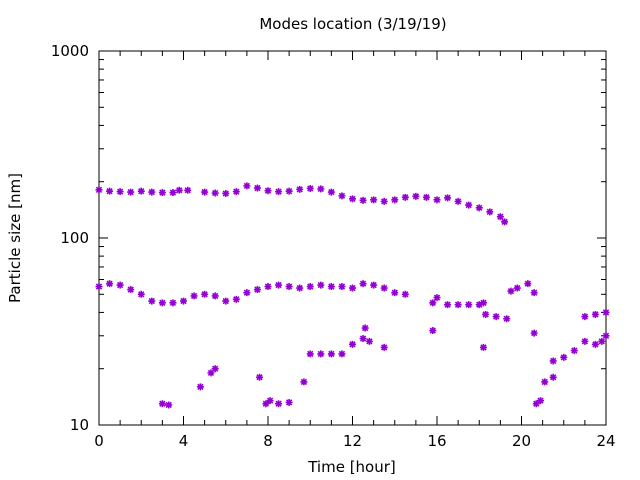  I want to click on x-tick-label: 12, so click(352, 441).